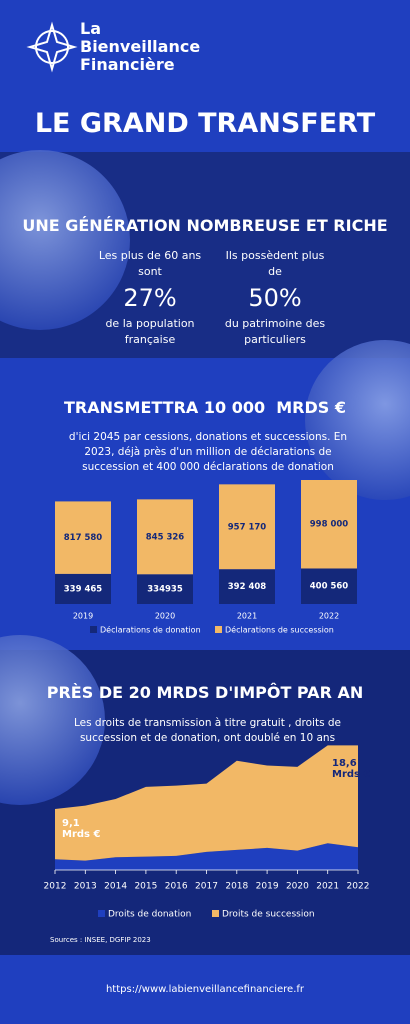 This screenshot has width=410, height=1024. What do you see at coordinates (275, 263) in the screenshot?
I see `stat-text: Ils possèdent plus de` at bounding box center [275, 263].